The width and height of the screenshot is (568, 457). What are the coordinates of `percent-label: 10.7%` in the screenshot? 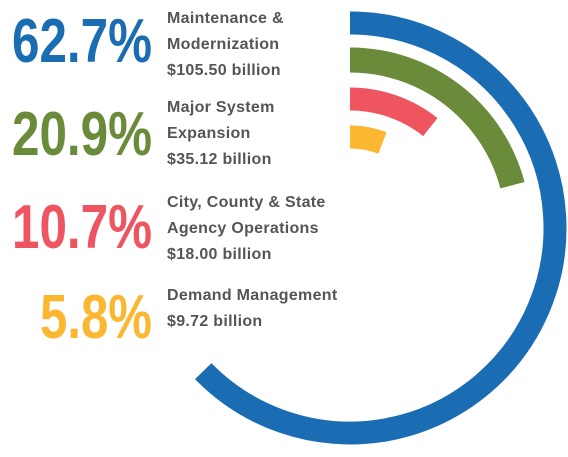 It's located at (82, 227).